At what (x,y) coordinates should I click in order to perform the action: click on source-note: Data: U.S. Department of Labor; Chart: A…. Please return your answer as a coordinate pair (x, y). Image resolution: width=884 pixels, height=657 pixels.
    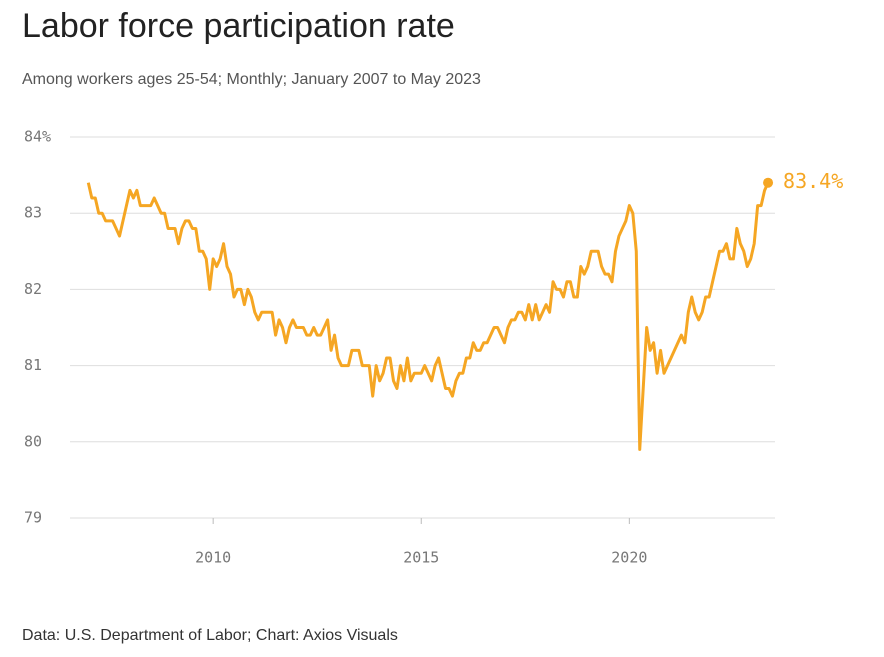
    Looking at the image, I should click on (210, 635).